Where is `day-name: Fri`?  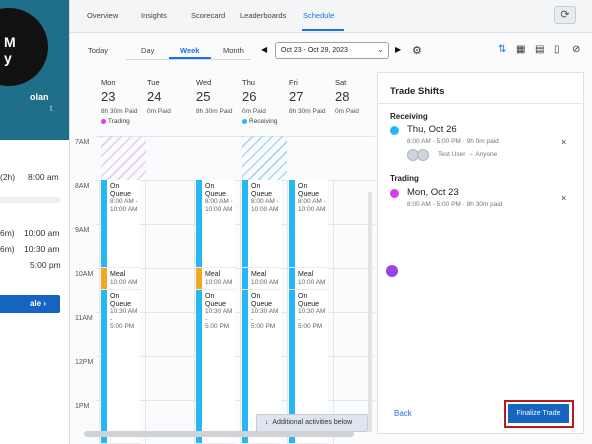 day-name: Fri is located at coordinates (293, 82).